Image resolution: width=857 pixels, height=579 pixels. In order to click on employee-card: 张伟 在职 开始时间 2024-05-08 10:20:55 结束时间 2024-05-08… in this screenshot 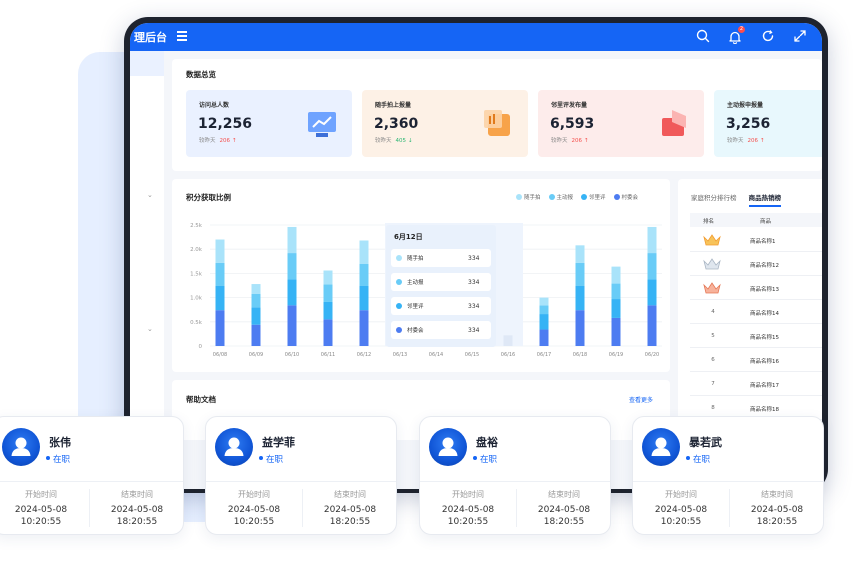, I will do `click(92, 475)`.